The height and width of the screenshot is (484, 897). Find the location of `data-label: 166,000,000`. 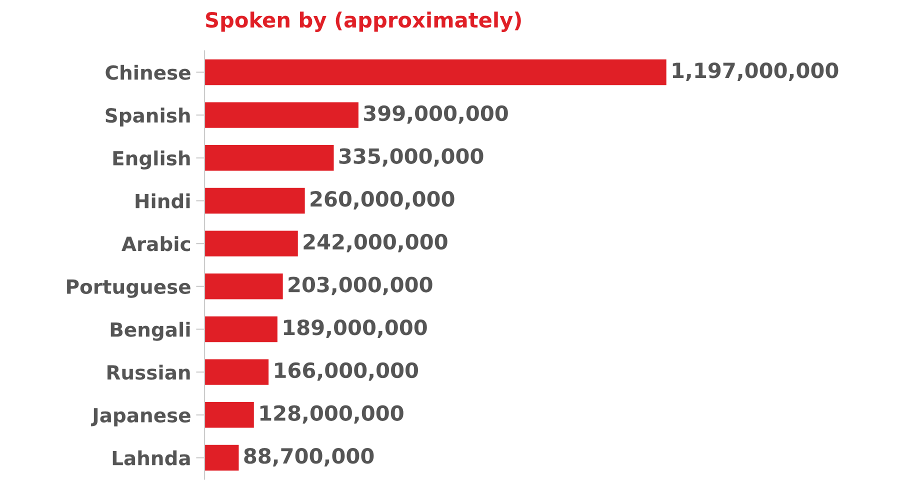

data-label: 166,000,000 is located at coordinates (346, 371).